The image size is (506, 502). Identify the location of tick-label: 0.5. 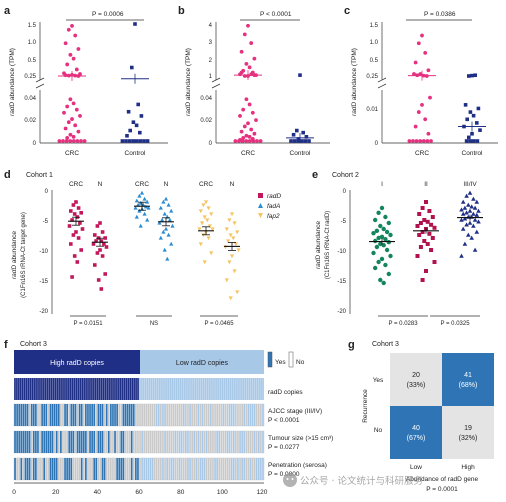
(374, 61).